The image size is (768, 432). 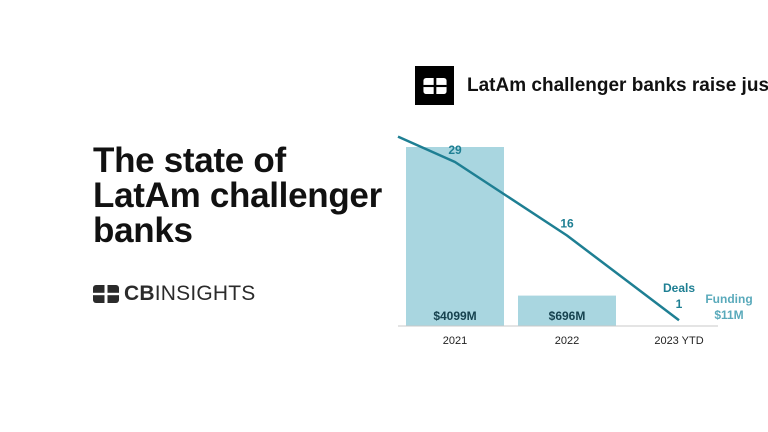 I want to click on funding-bar-2022, so click(x=567, y=310).